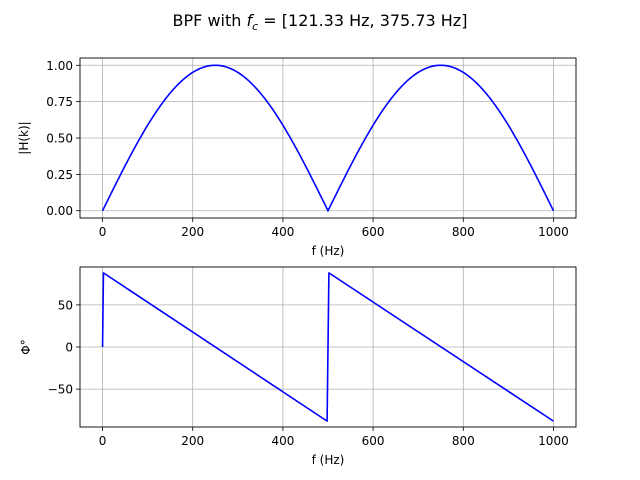  What do you see at coordinates (59, 139) in the screenshot?
I see `y-tick-label: 0.50` at bounding box center [59, 139].